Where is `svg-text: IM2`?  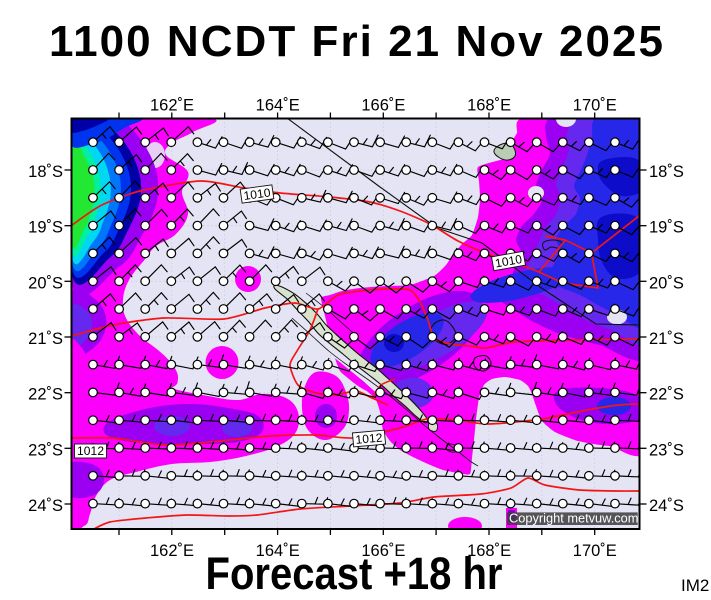 svg-text: IM2 is located at coordinates (695, 585).